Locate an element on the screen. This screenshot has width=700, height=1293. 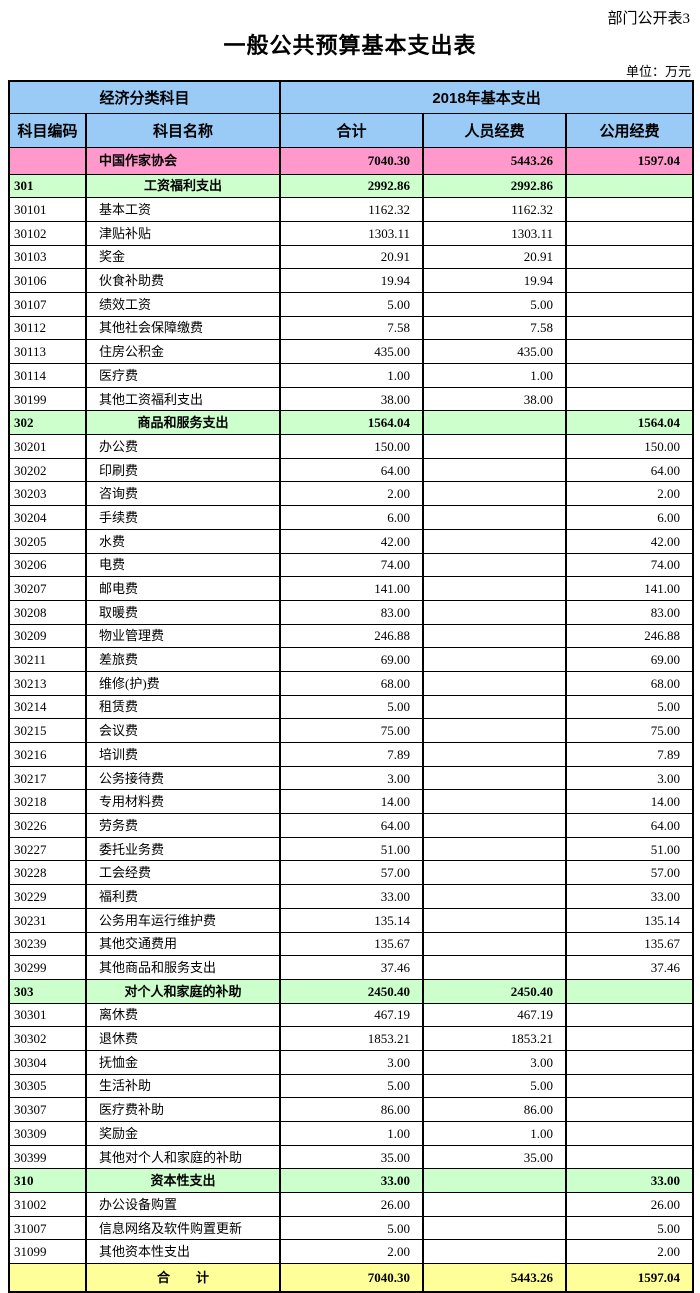
cell-subject-code: 30199 is located at coordinates (47, 399).